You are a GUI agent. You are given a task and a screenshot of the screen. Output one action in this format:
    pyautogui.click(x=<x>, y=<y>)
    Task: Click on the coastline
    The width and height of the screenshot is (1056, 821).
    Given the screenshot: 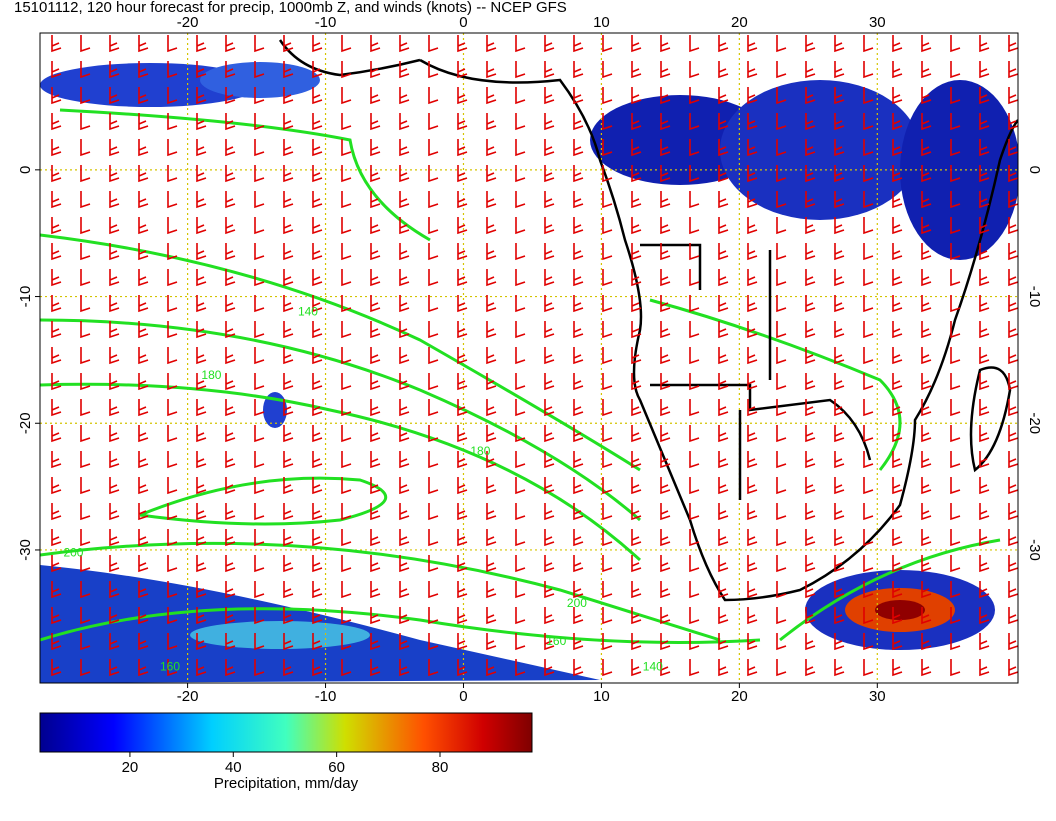 What is the action you would take?
    pyautogui.click(x=349, y=58)
    